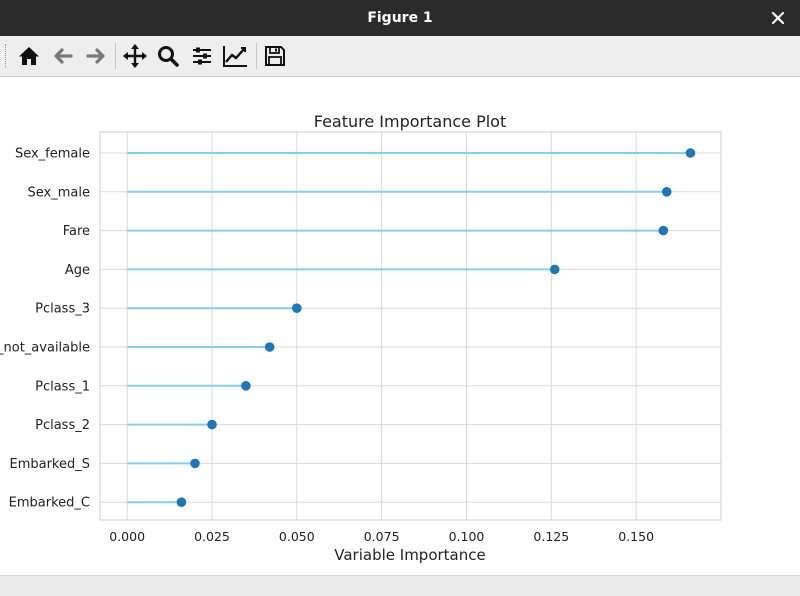  What do you see at coordinates (400, 585) in the screenshot?
I see `status-bar` at bounding box center [400, 585].